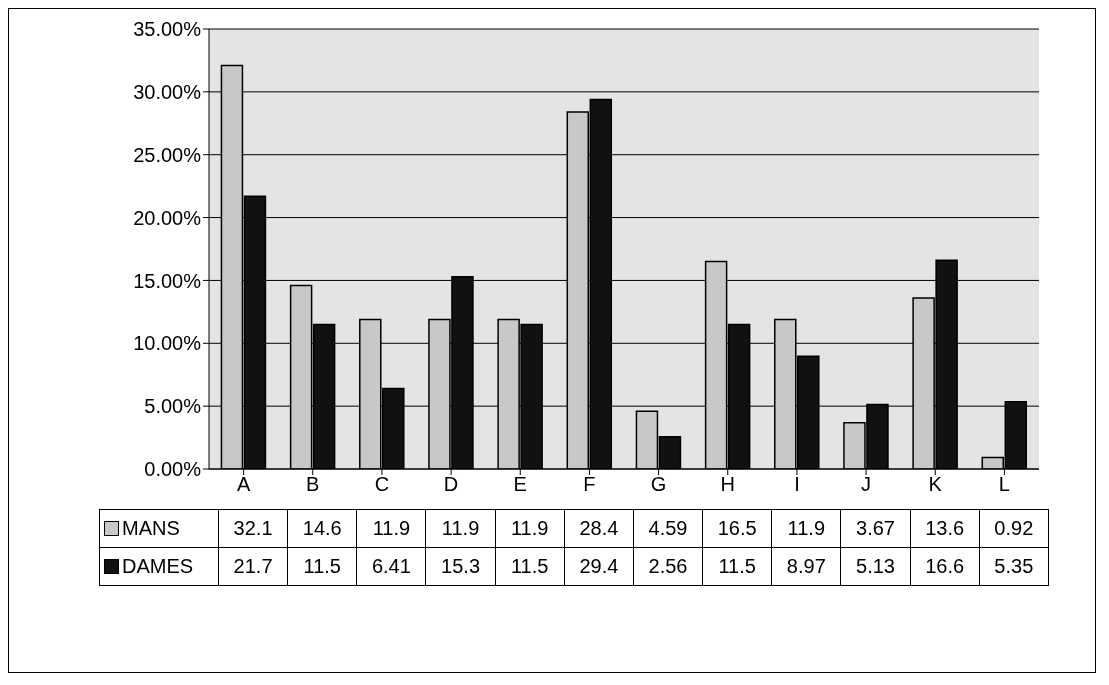  Describe the element at coordinates (1014, 528) in the screenshot. I see `data-label: 0.92` at that location.